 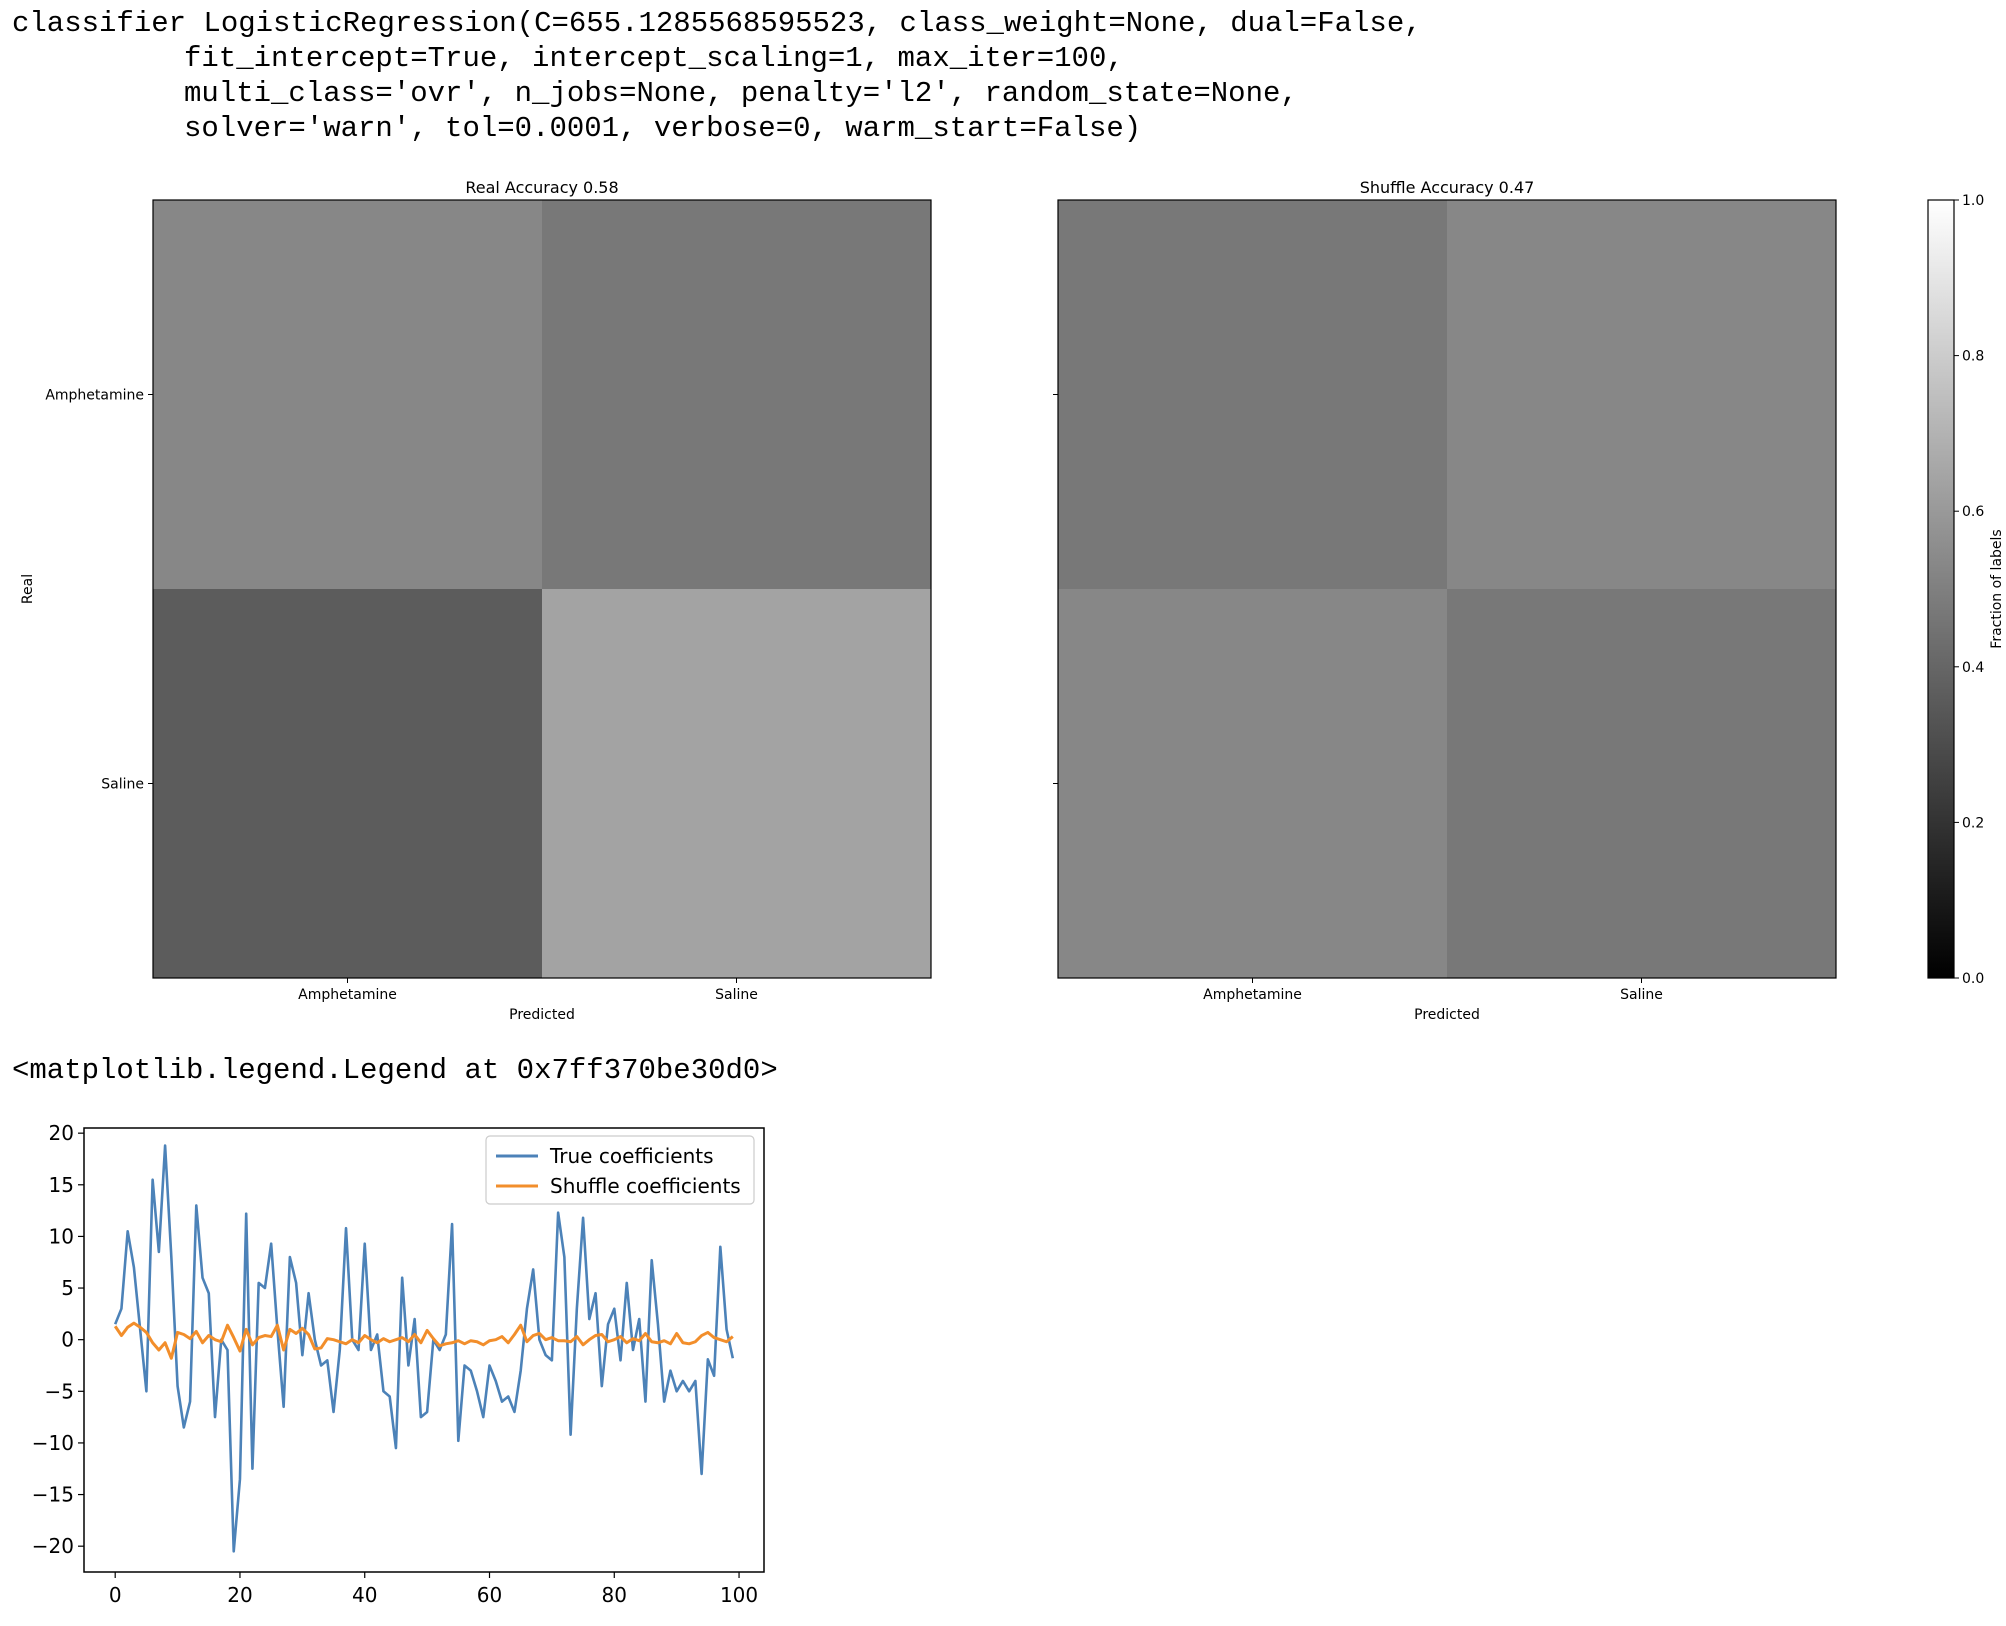 What do you see at coordinates (53, 1546) in the screenshot?
I see `y-tick-label: −20` at bounding box center [53, 1546].